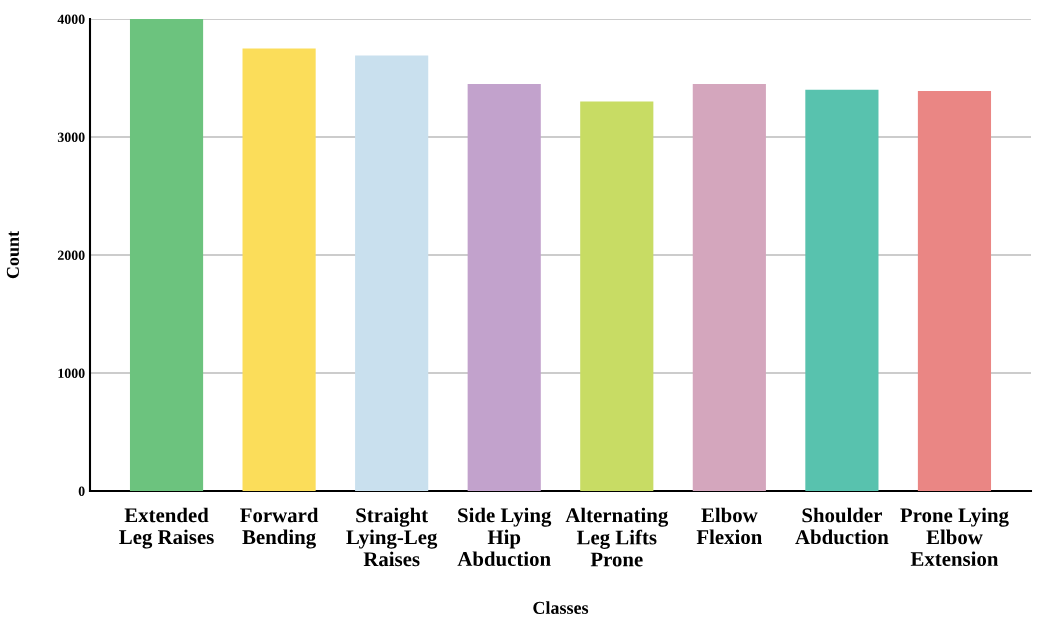 This screenshot has height=626, width=1041. What do you see at coordinates (842, 526) in the screenshot?
I see `x-tick-label: Shoulder Abduction` at bounding box center [842, 526].